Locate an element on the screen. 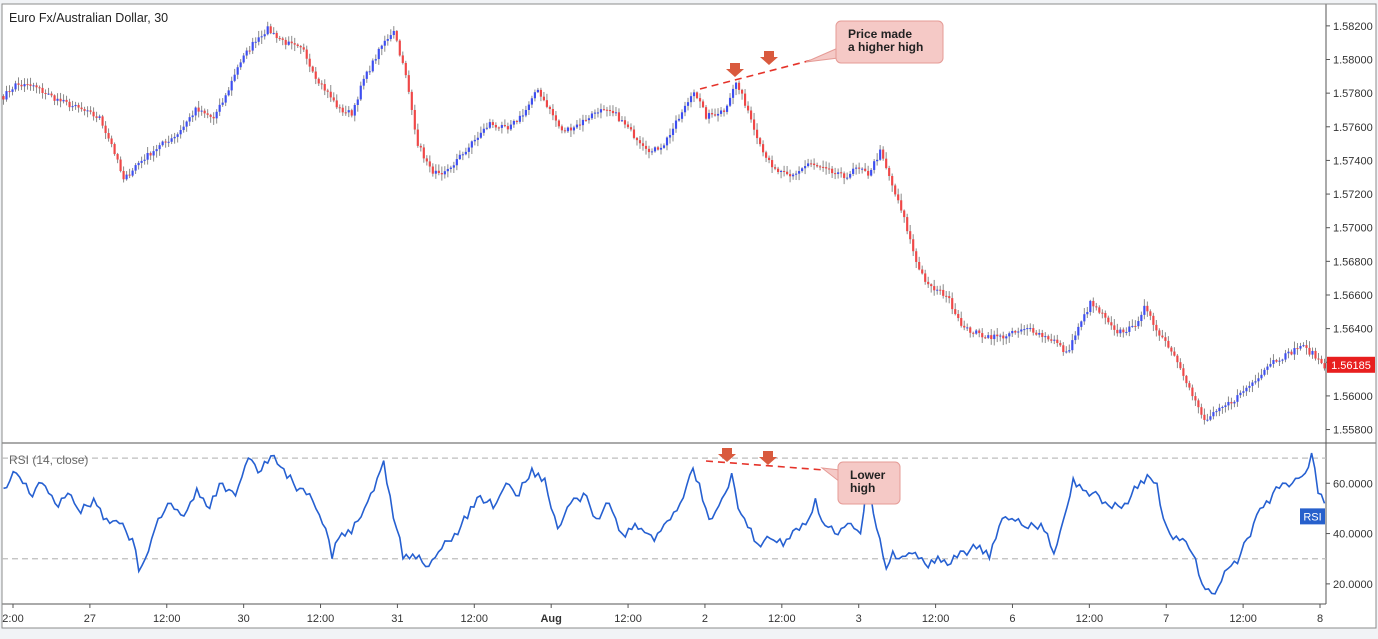 Image resolution: width=1378 pixels, height=639 pixels. time-tick-label: 6 is located at coordinates (1012, 619).